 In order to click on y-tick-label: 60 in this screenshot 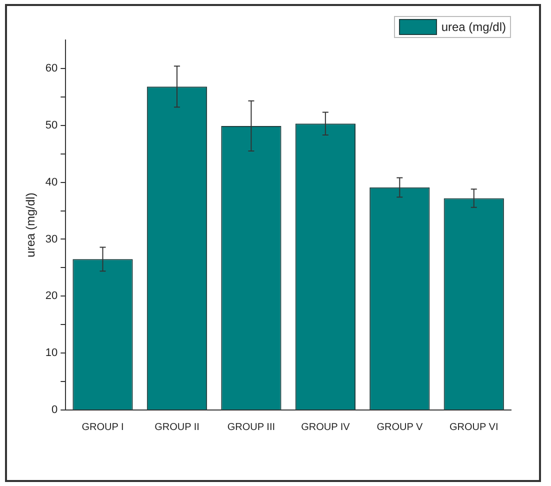, I will do `click(51, 68)`.